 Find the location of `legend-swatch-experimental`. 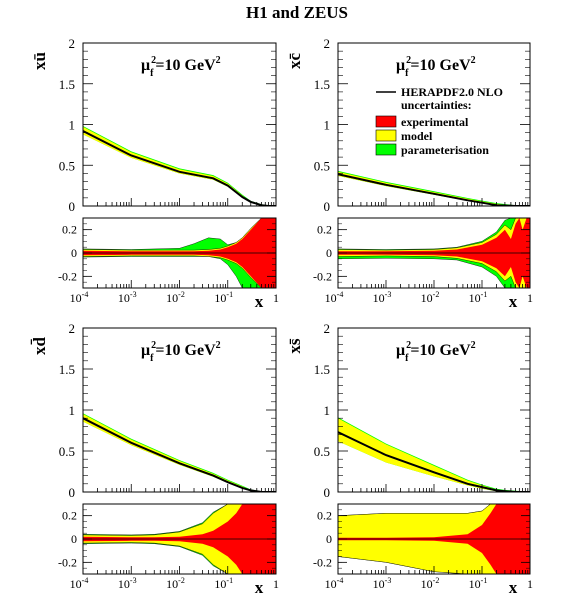

legend-swatch-experimental is located at coordinates (386, 121).